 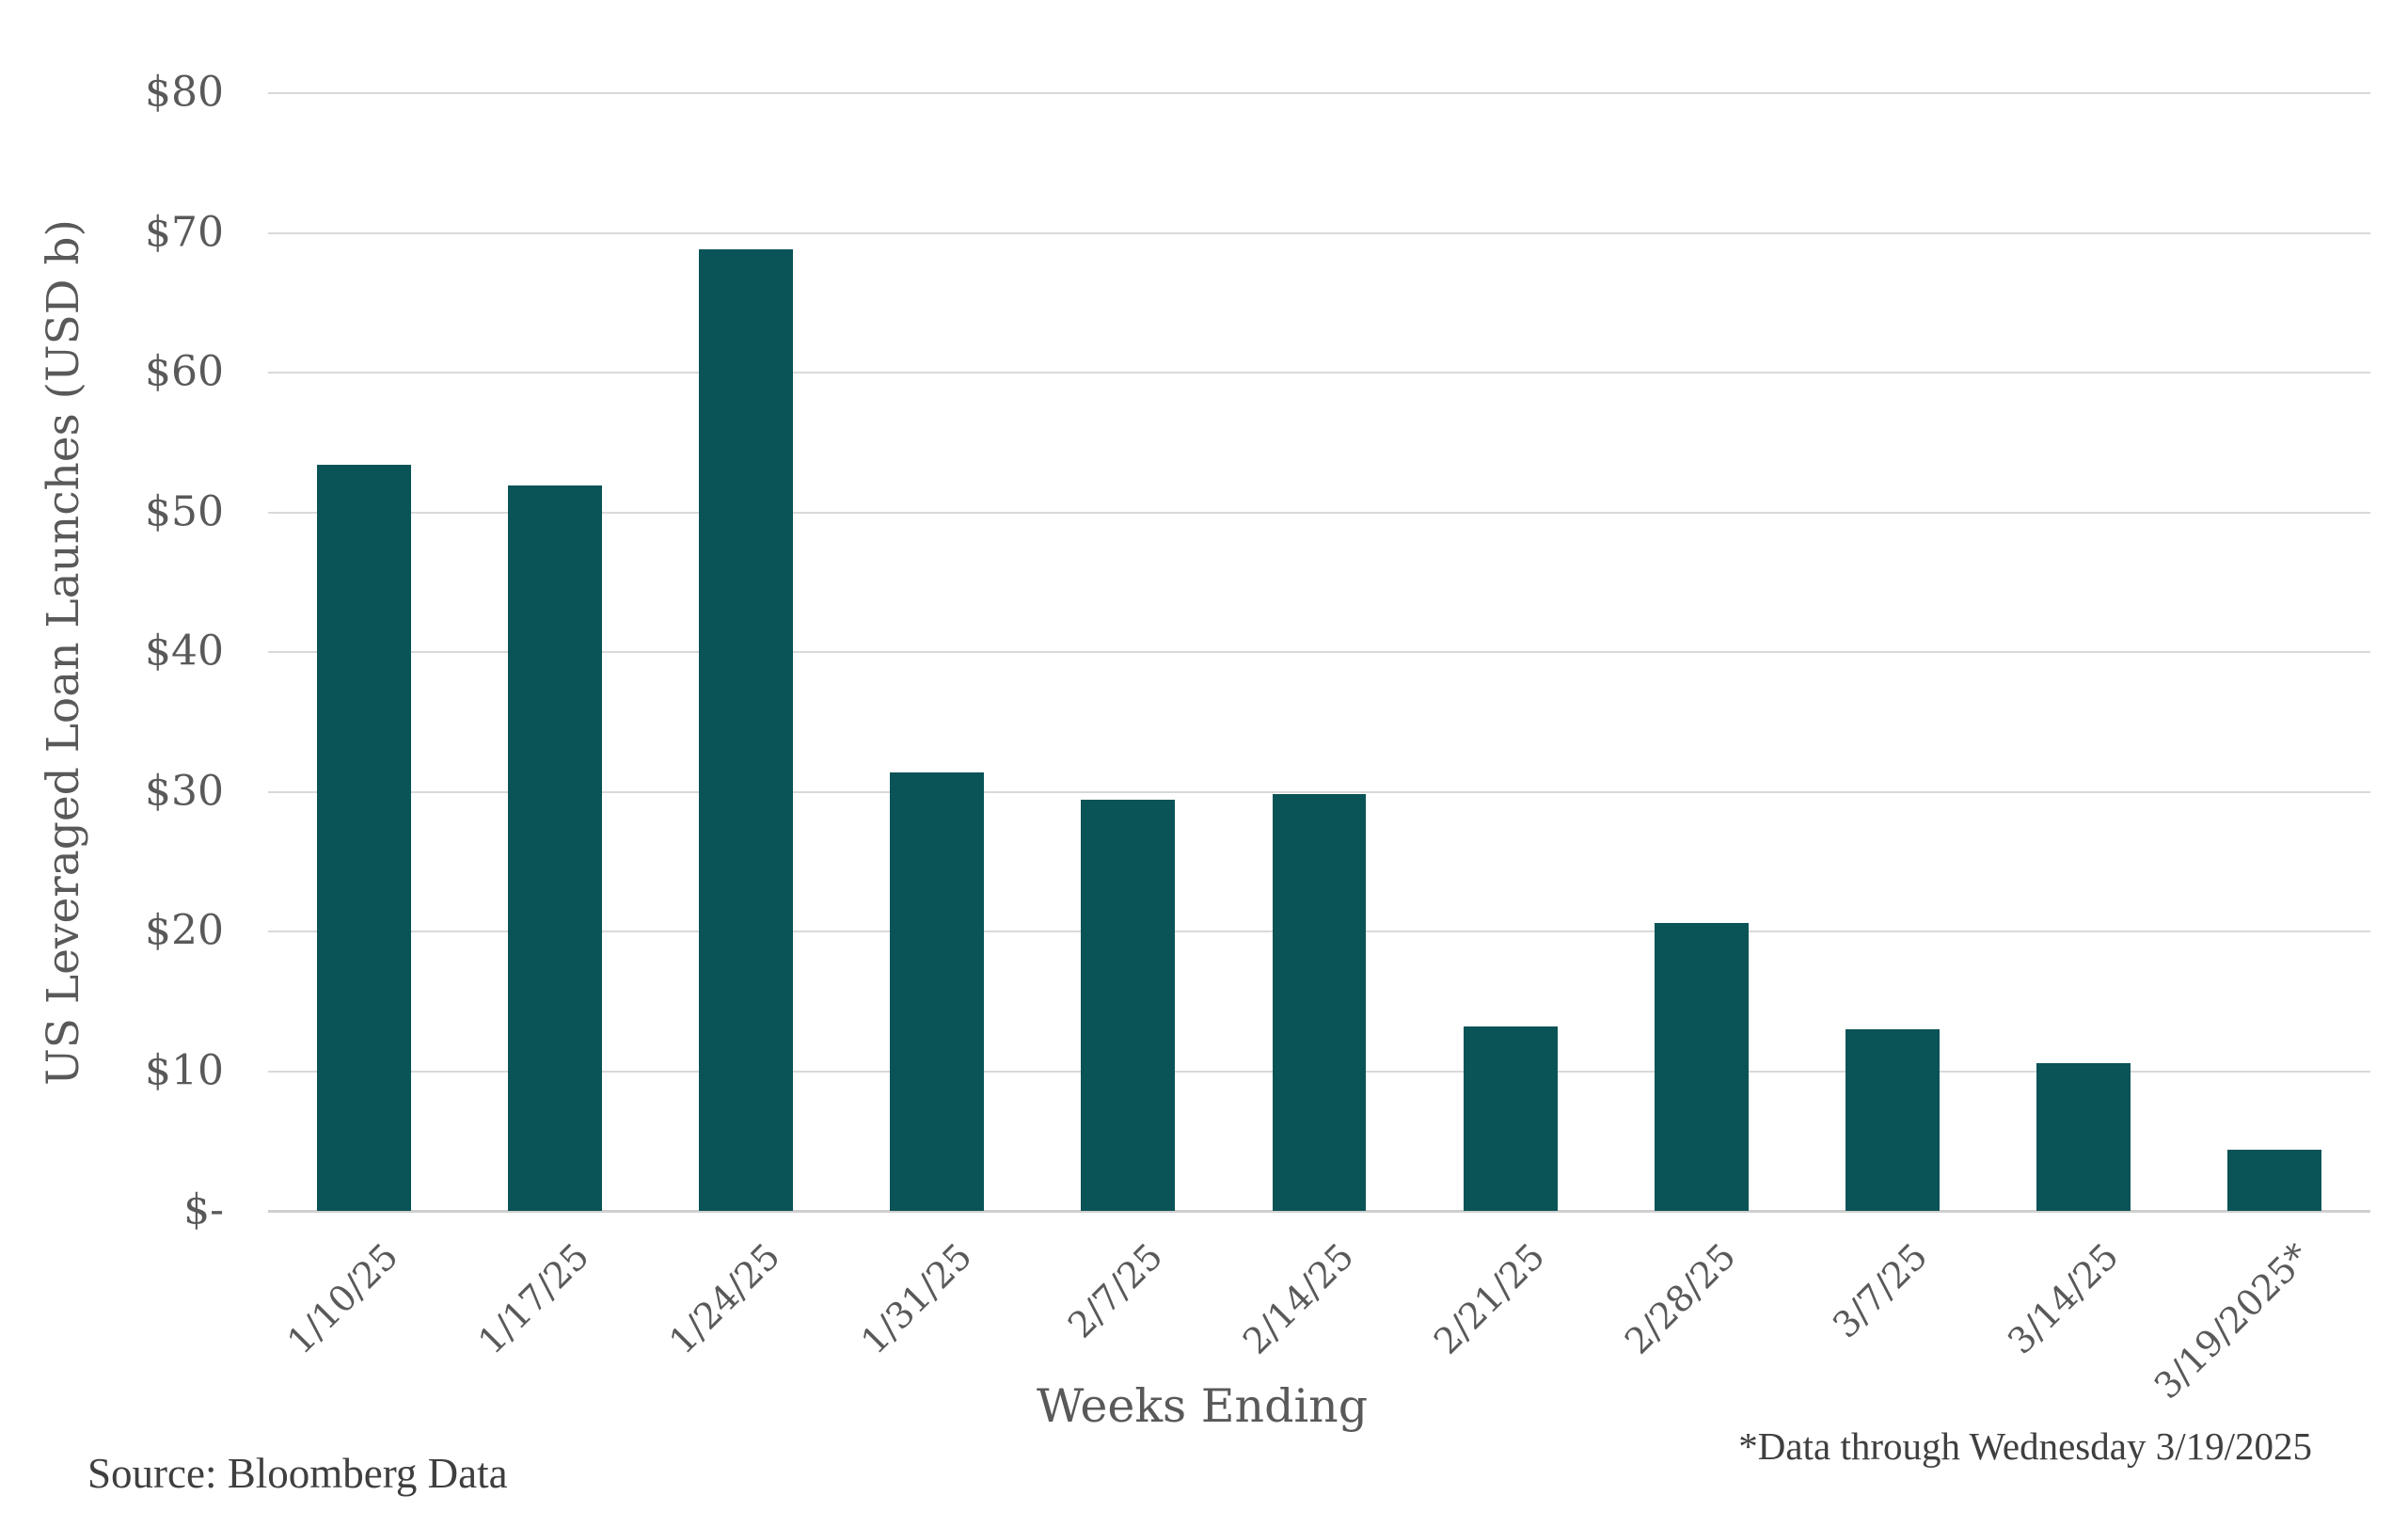 I want to click on x-axis-title: Weeks Ending, so click(x=1203, y=1406).